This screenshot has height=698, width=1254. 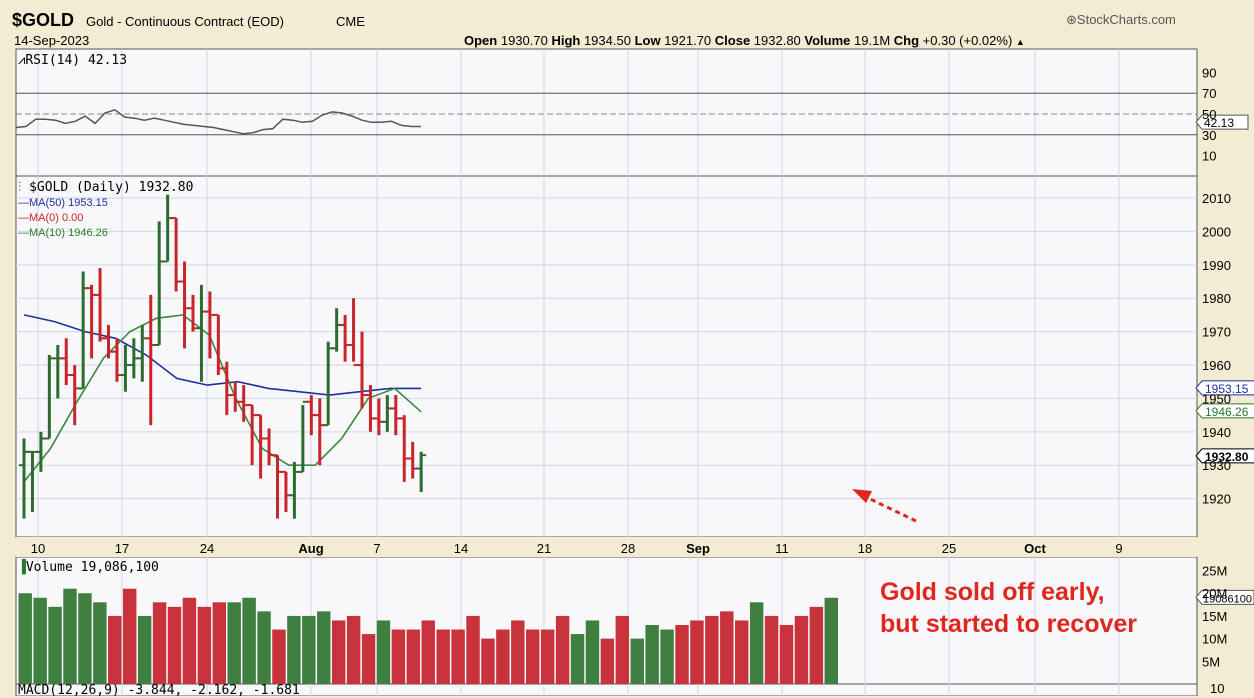 What do you see at coordinates (1209, 135) in the screenshot?
I see `rsi-tick-label: 30` at bounding box center [1209, 135].